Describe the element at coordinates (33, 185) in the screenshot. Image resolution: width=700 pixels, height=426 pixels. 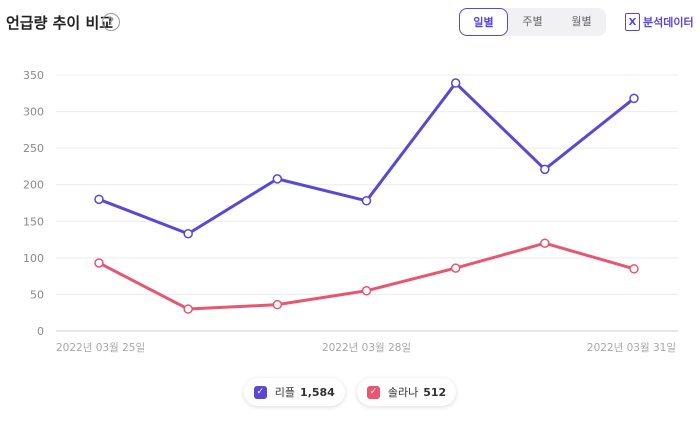
I see `y-tick-label: 200` at that location.